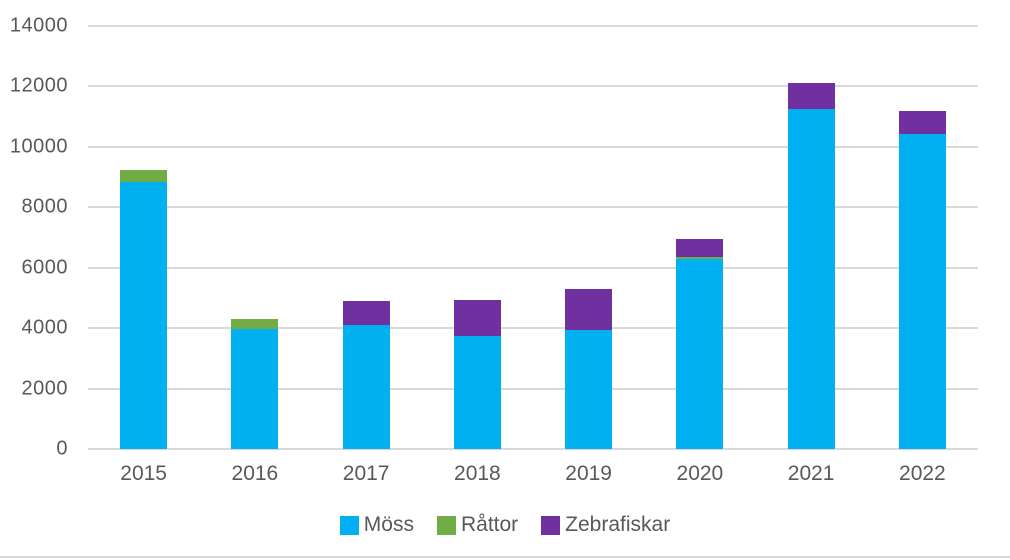 The image size is (1010, 560). What do you see at coordinates (144, 175) in the screenshot?
I see `bar-segment-råttor-2015` at bounding box center [144, 175].